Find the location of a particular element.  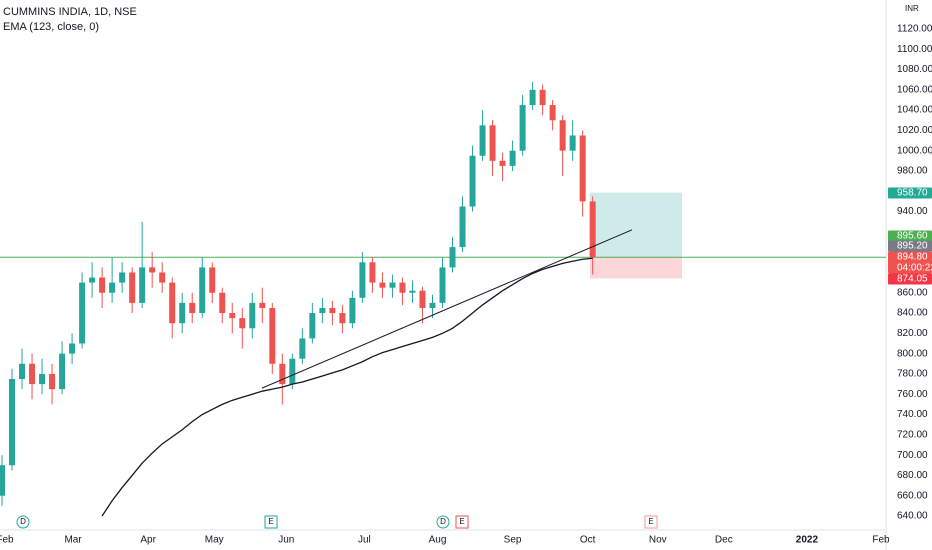

indicator-title: EMA (123, close, 0) is located at coordinates (51, 27).